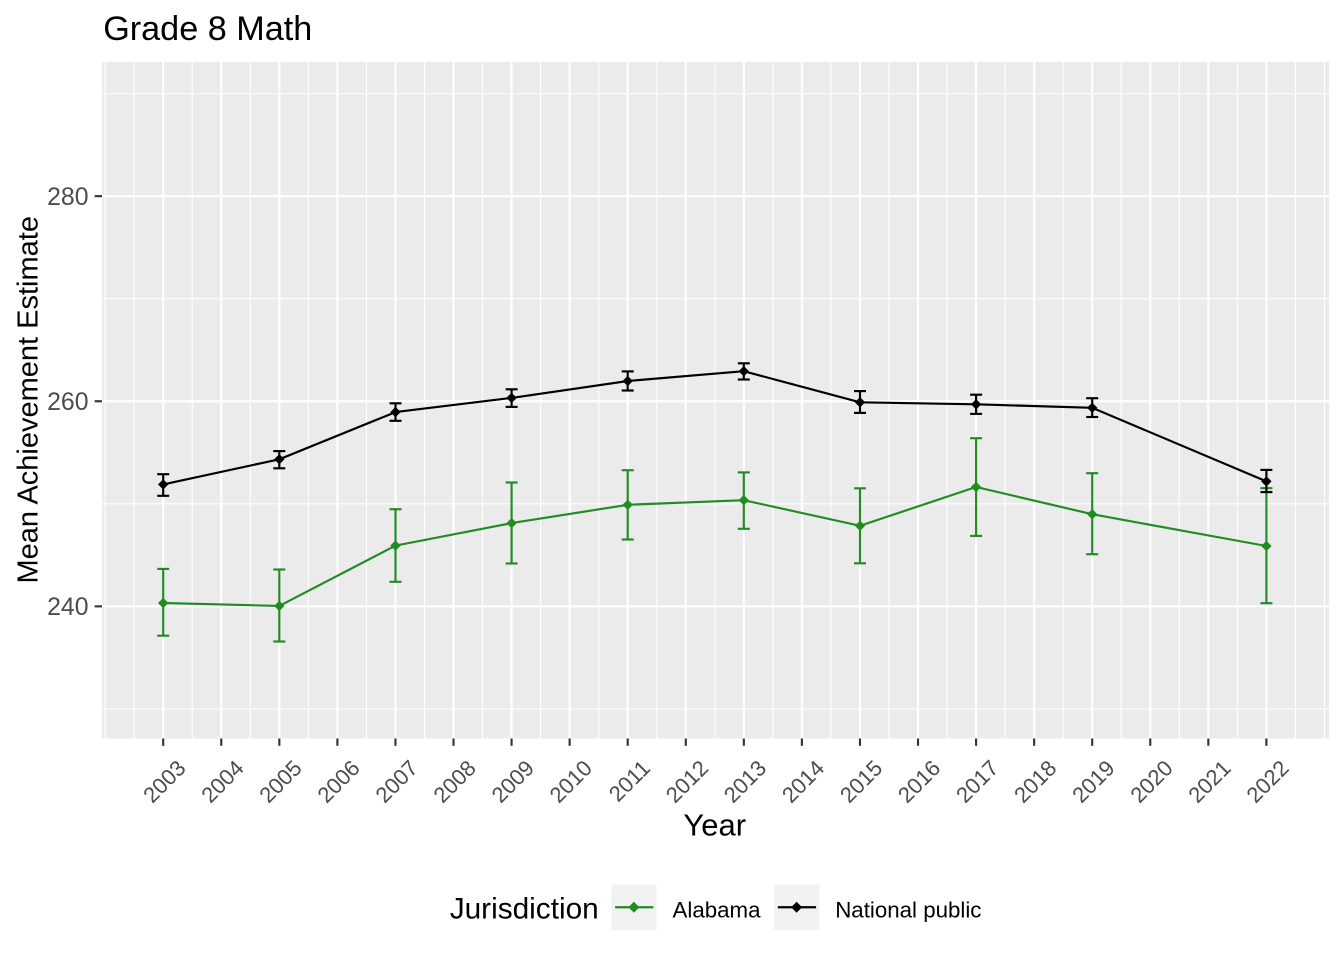 The image size is (1344, 960). What do you see at coordinates (717, 909) in the screenshot?
I see `svg-text: Alabama` at bounding box center [717, 909].